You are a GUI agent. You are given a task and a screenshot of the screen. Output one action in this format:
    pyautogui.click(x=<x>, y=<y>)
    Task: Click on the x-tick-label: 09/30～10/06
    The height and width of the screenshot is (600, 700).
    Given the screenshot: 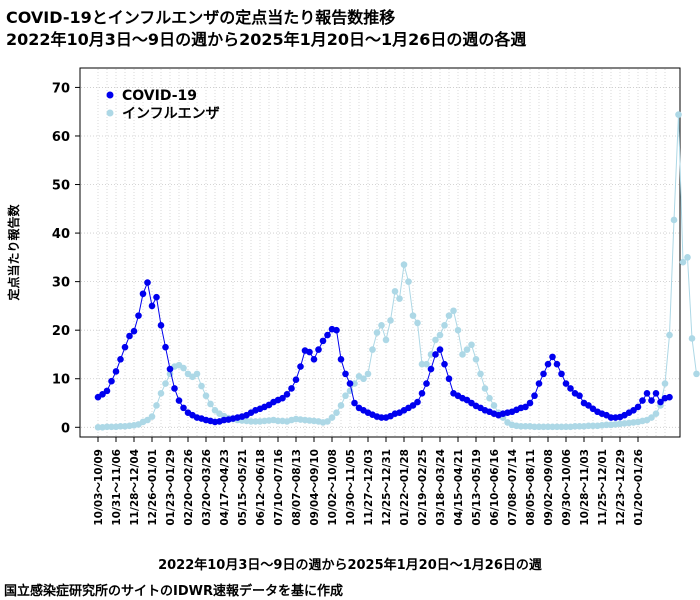 What is the action you would take?
    pyautogui.click(x=567, y=487)
    